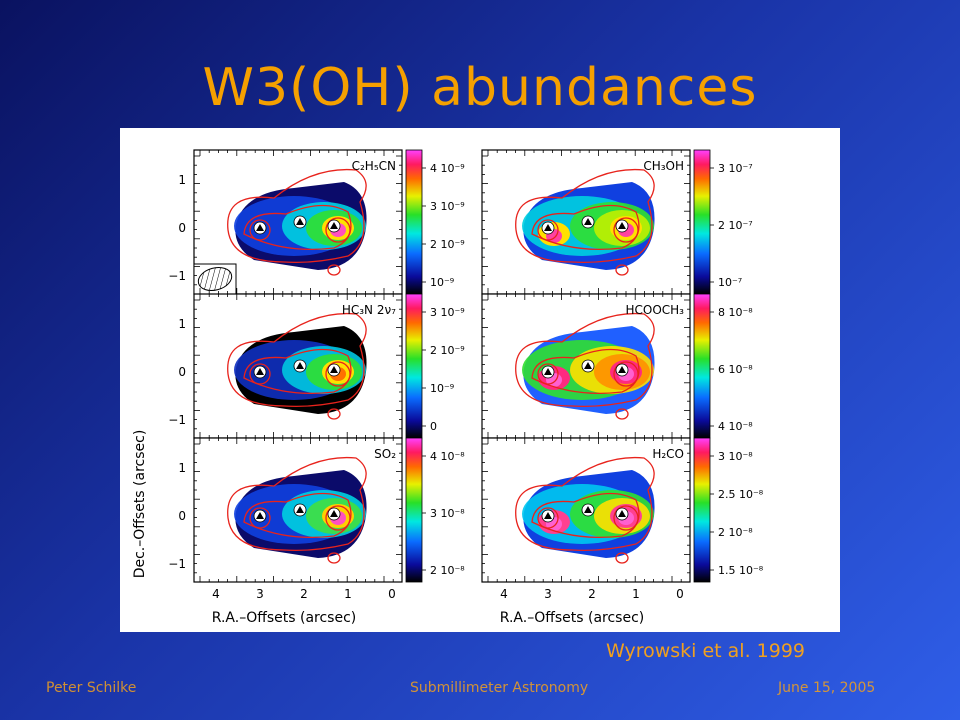  Describe the element at coordinates (91, 688) in the screenshot. I see `footer-author: Peter Schilke` at that location.